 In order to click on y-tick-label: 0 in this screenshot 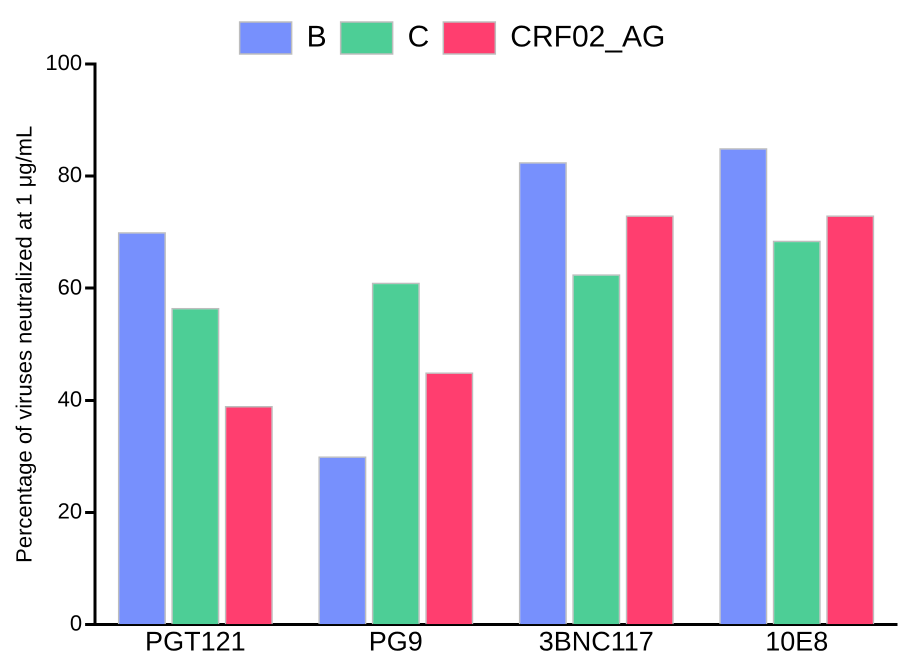, I will do `click(76, 623)`.